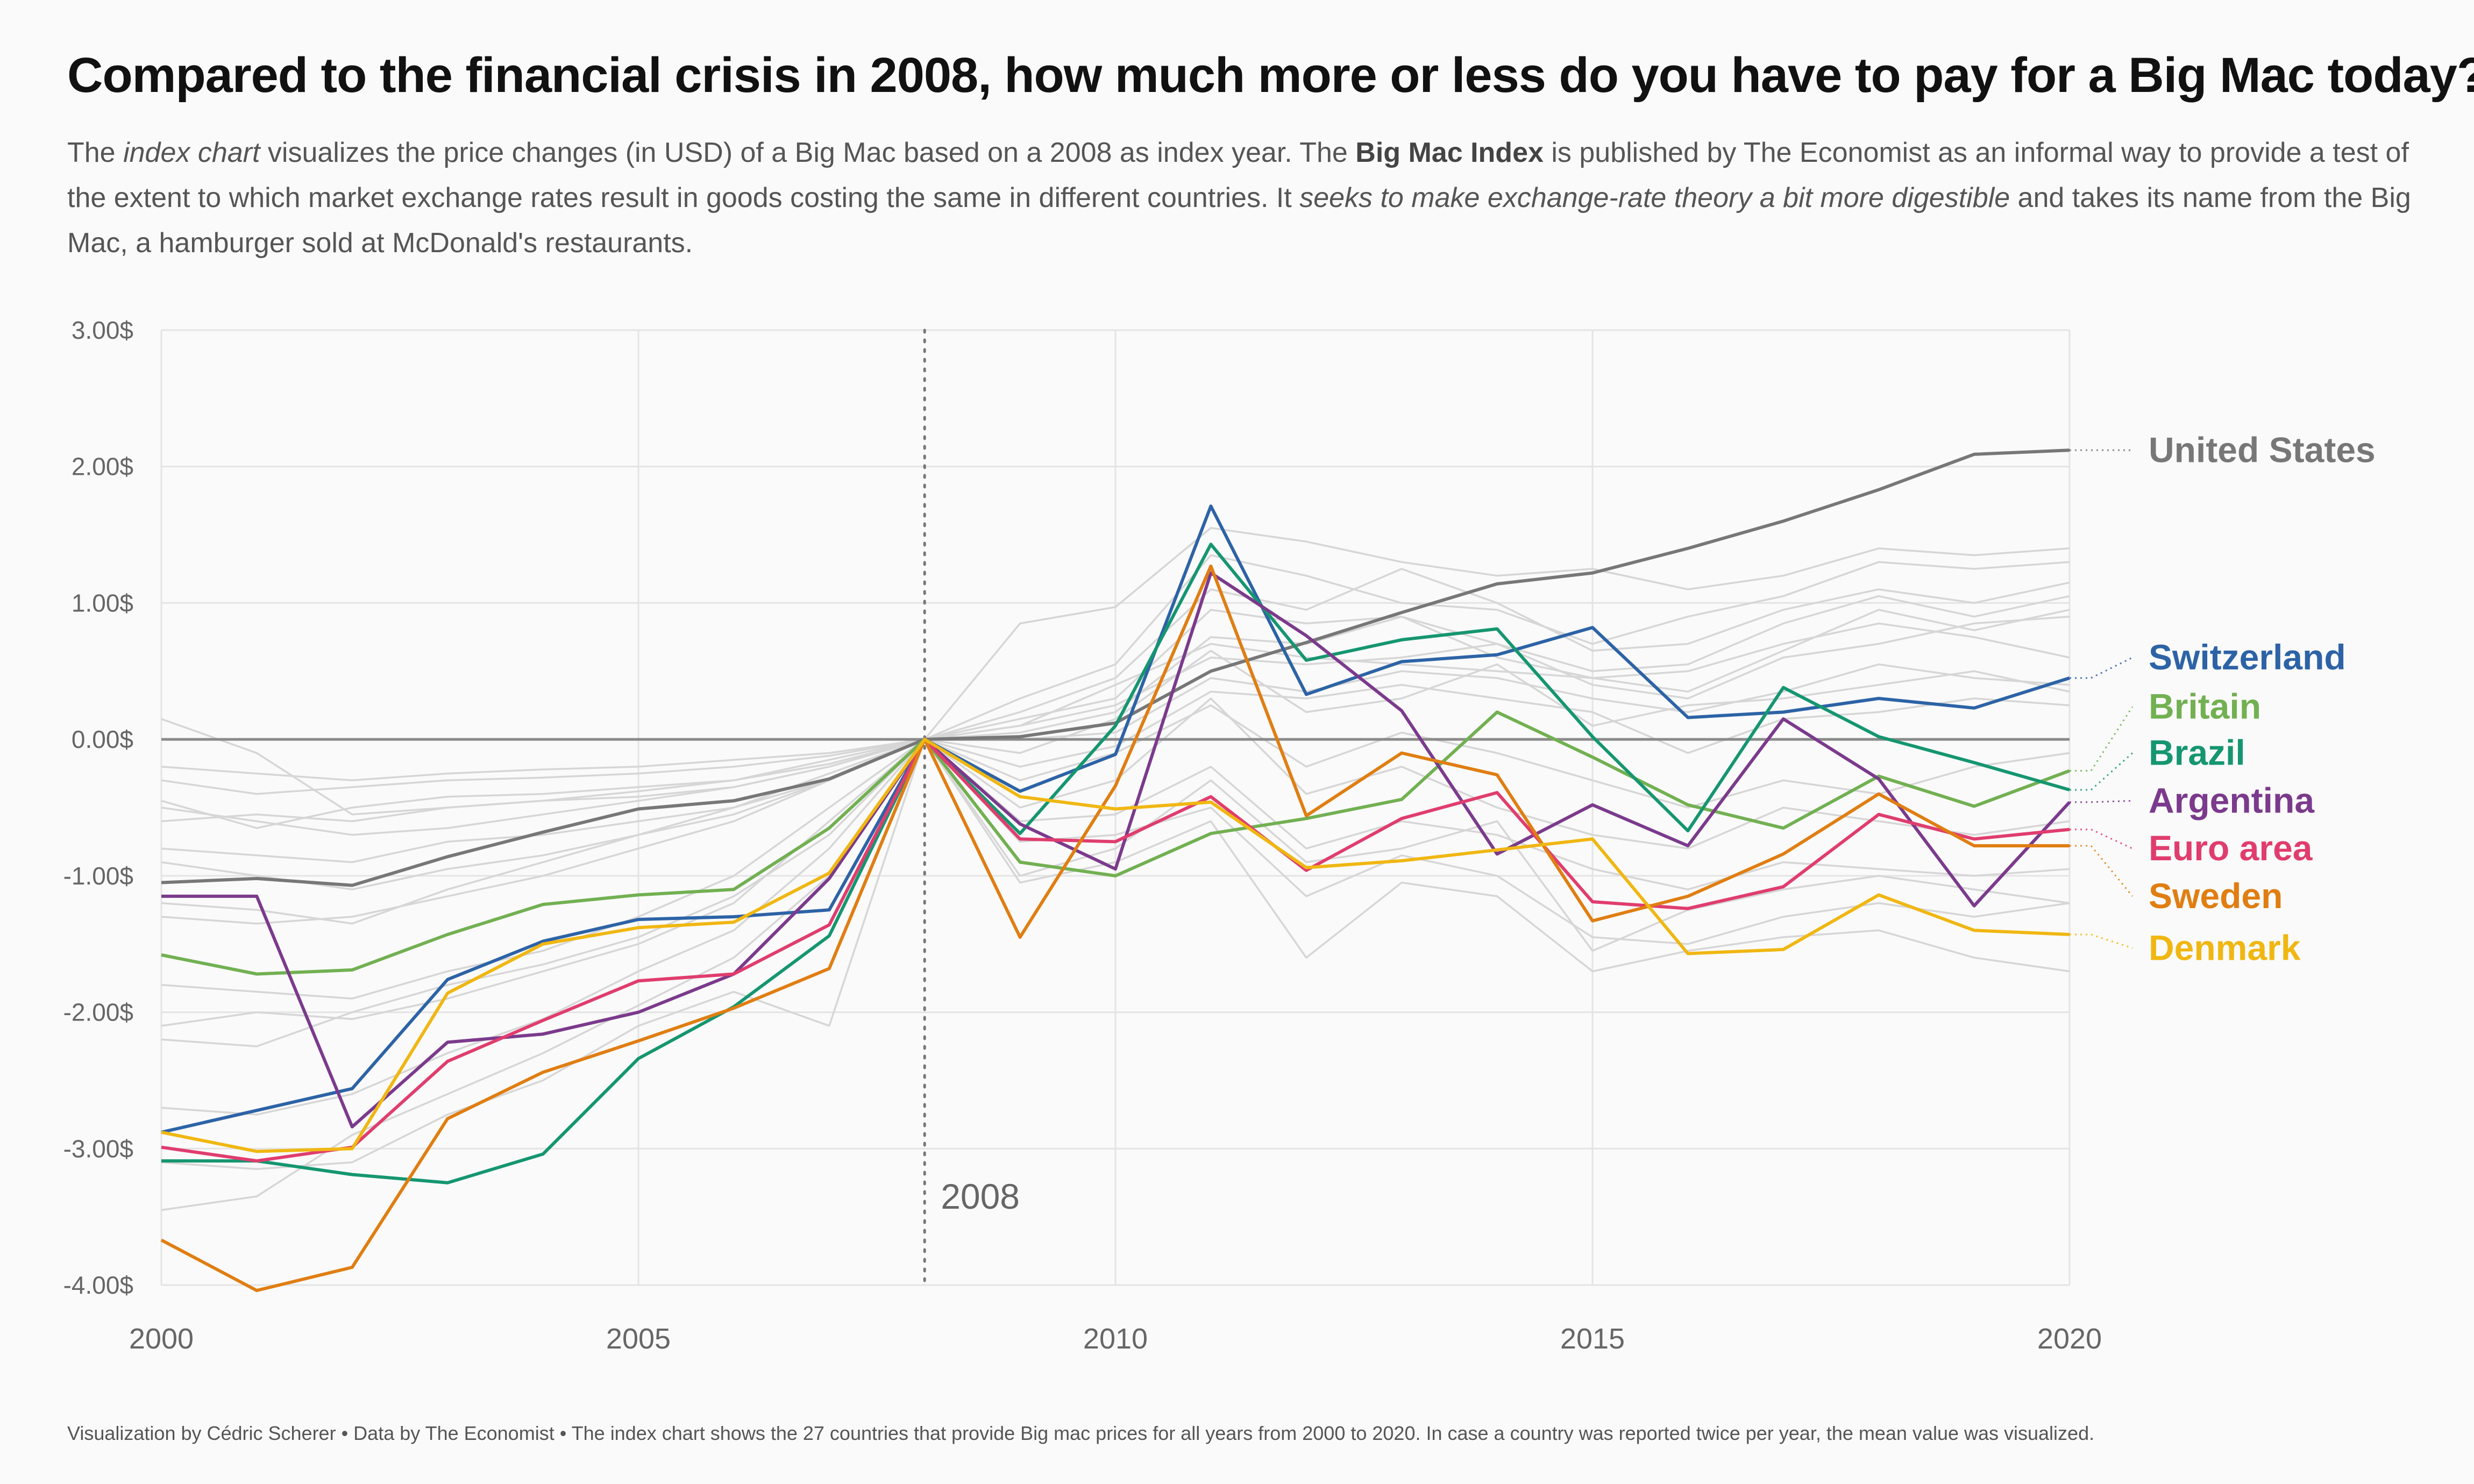  Describe the element at coordinates (2205, 706) in the screenshot. I see `series-label: Britain` at that location.